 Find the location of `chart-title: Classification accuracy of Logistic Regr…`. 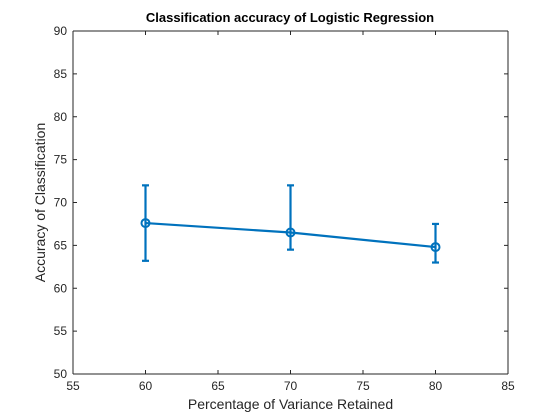

chart-title: Classification accuracy of Logistic Regr… is located at coordinates (290, 17).